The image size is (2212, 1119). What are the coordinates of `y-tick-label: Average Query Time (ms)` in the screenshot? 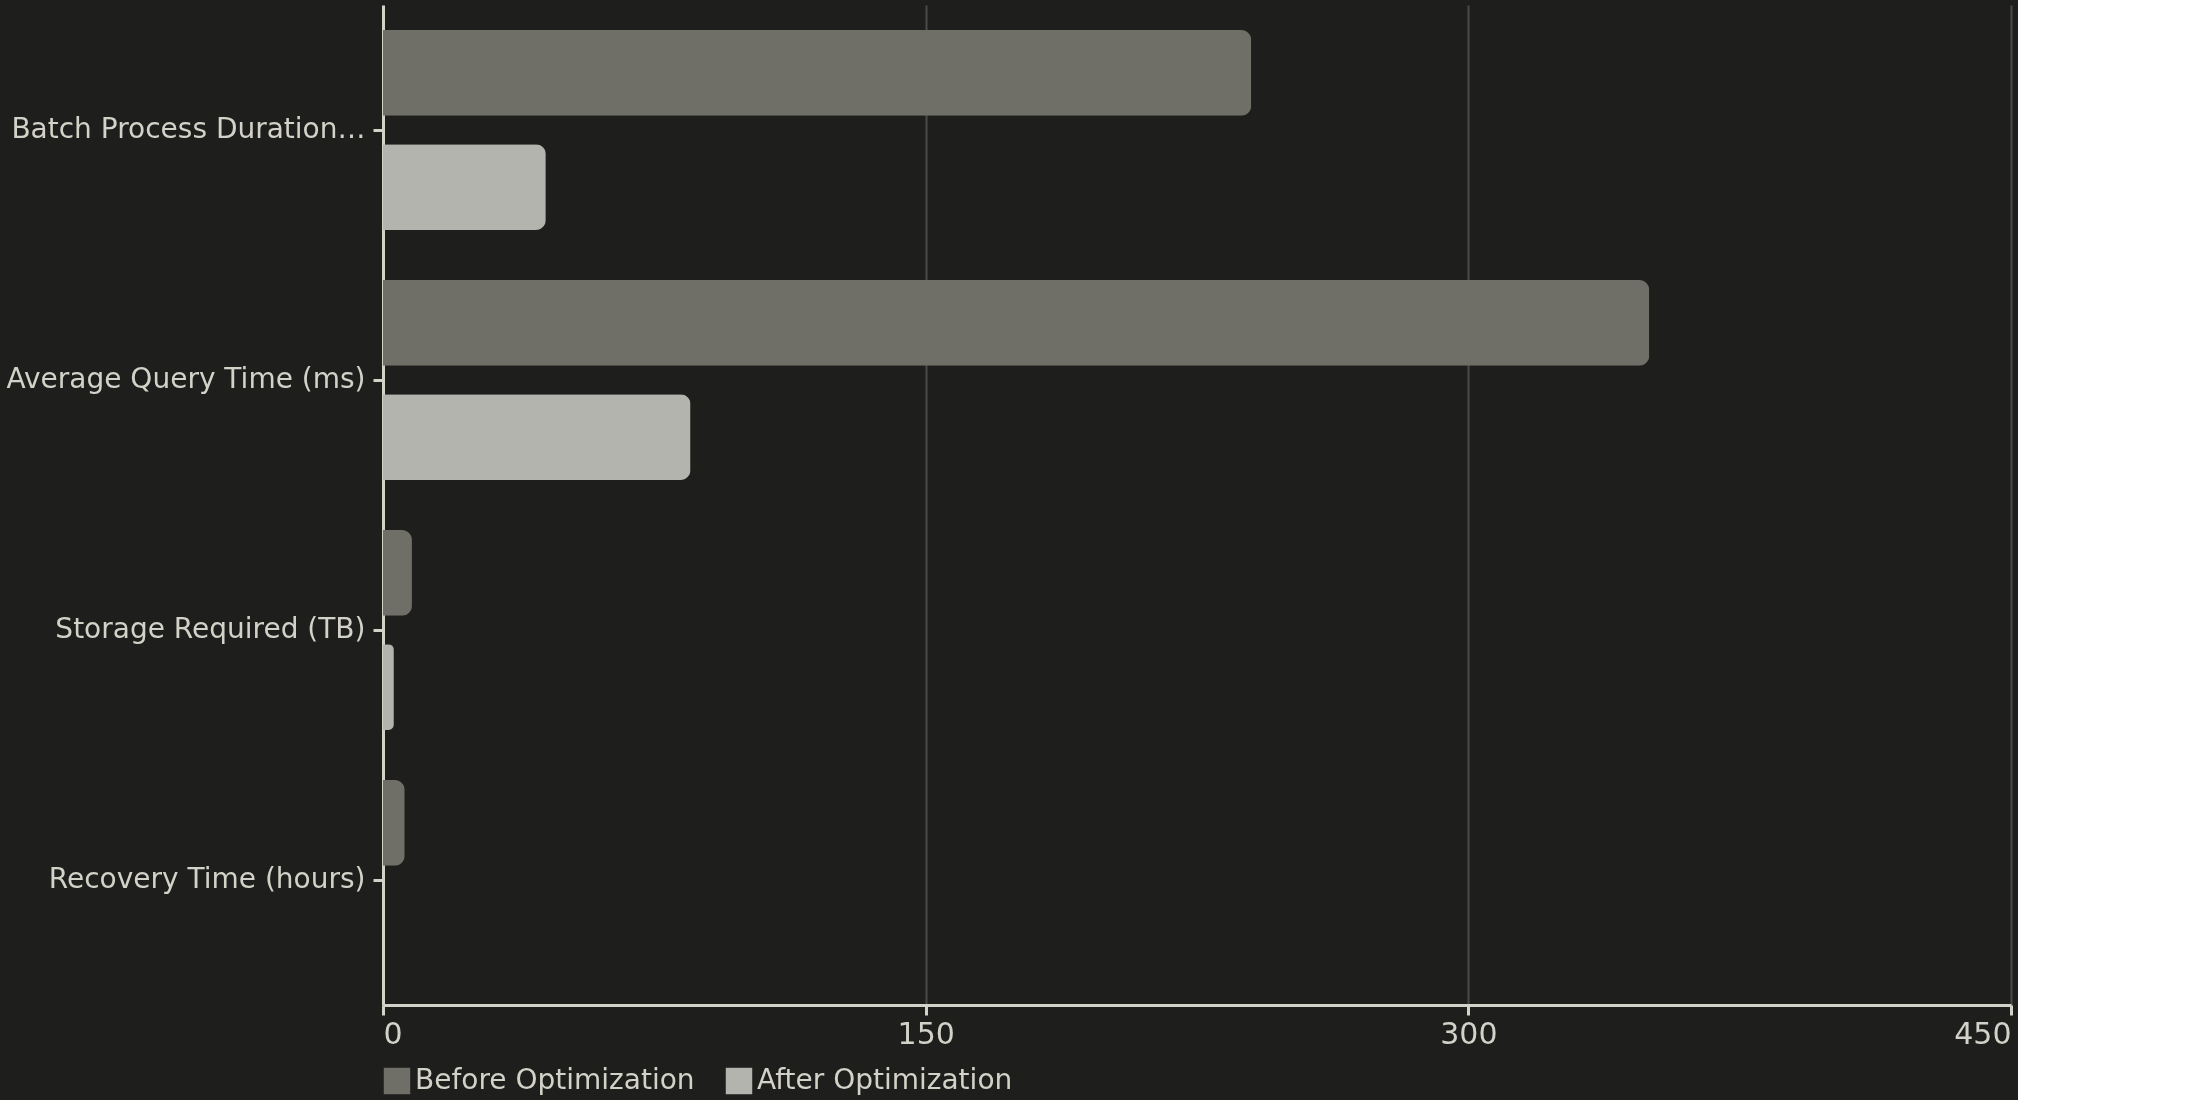 It's located at (186, 378).